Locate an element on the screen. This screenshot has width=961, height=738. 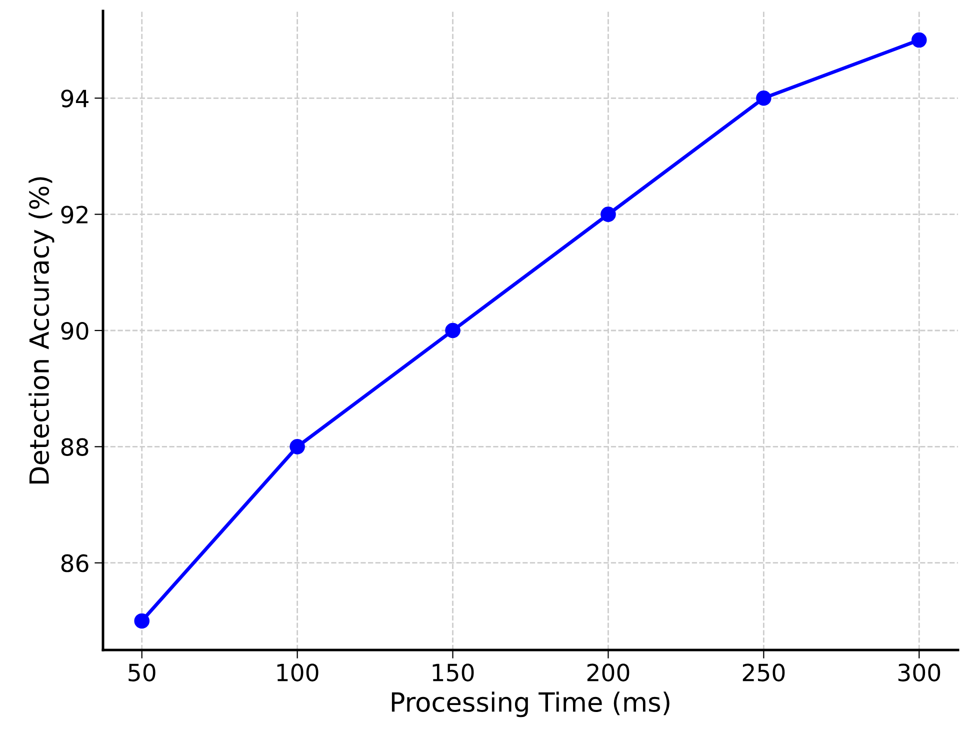
y-tick-label: 88 is located at coordinates (74, 447).